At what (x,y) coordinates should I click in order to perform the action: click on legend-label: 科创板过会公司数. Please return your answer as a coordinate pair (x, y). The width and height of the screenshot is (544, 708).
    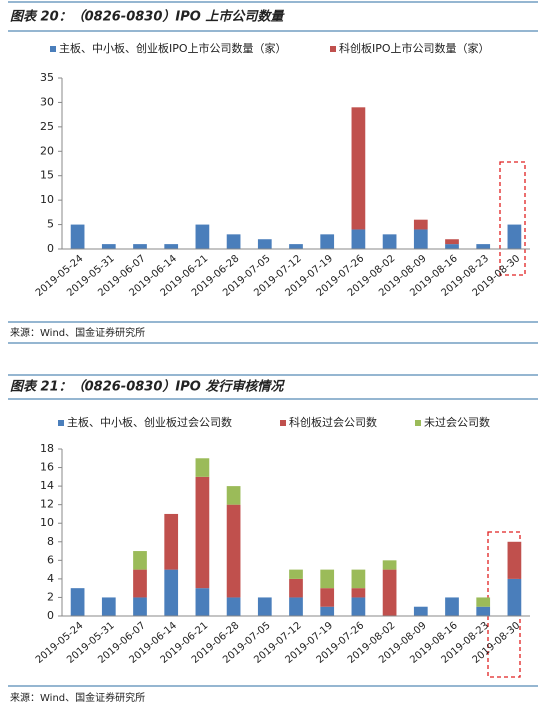
    Looking at the image, I should click on (333, 422).